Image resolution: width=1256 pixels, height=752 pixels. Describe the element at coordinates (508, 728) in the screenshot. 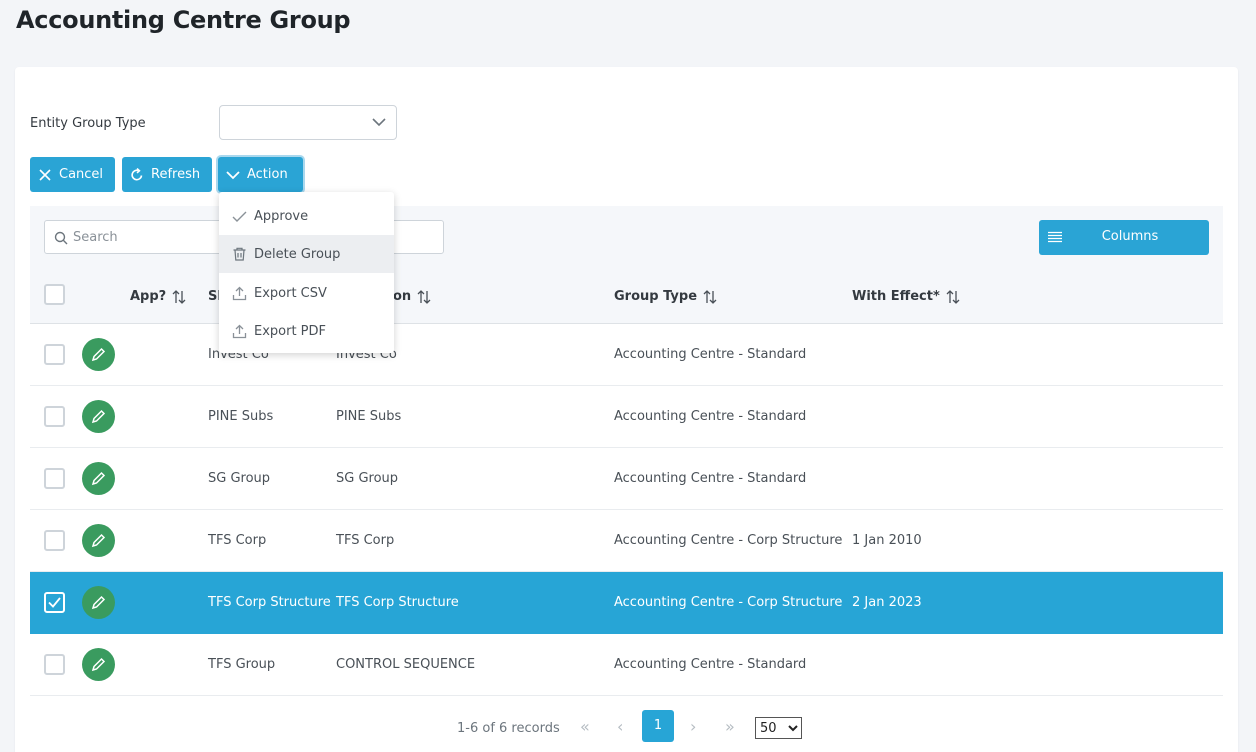

I see `records-info: 1-6 of 6 records` at that location.